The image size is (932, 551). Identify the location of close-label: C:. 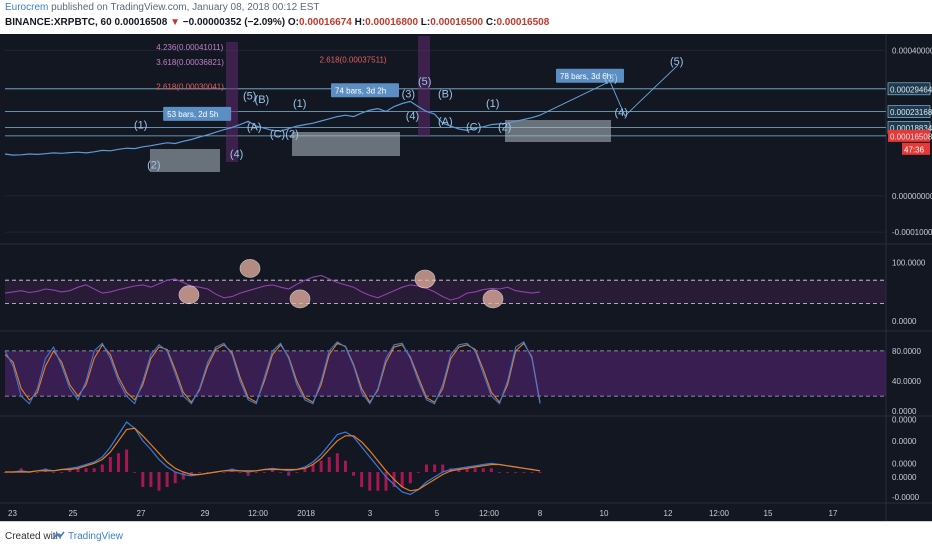
(491, 22).